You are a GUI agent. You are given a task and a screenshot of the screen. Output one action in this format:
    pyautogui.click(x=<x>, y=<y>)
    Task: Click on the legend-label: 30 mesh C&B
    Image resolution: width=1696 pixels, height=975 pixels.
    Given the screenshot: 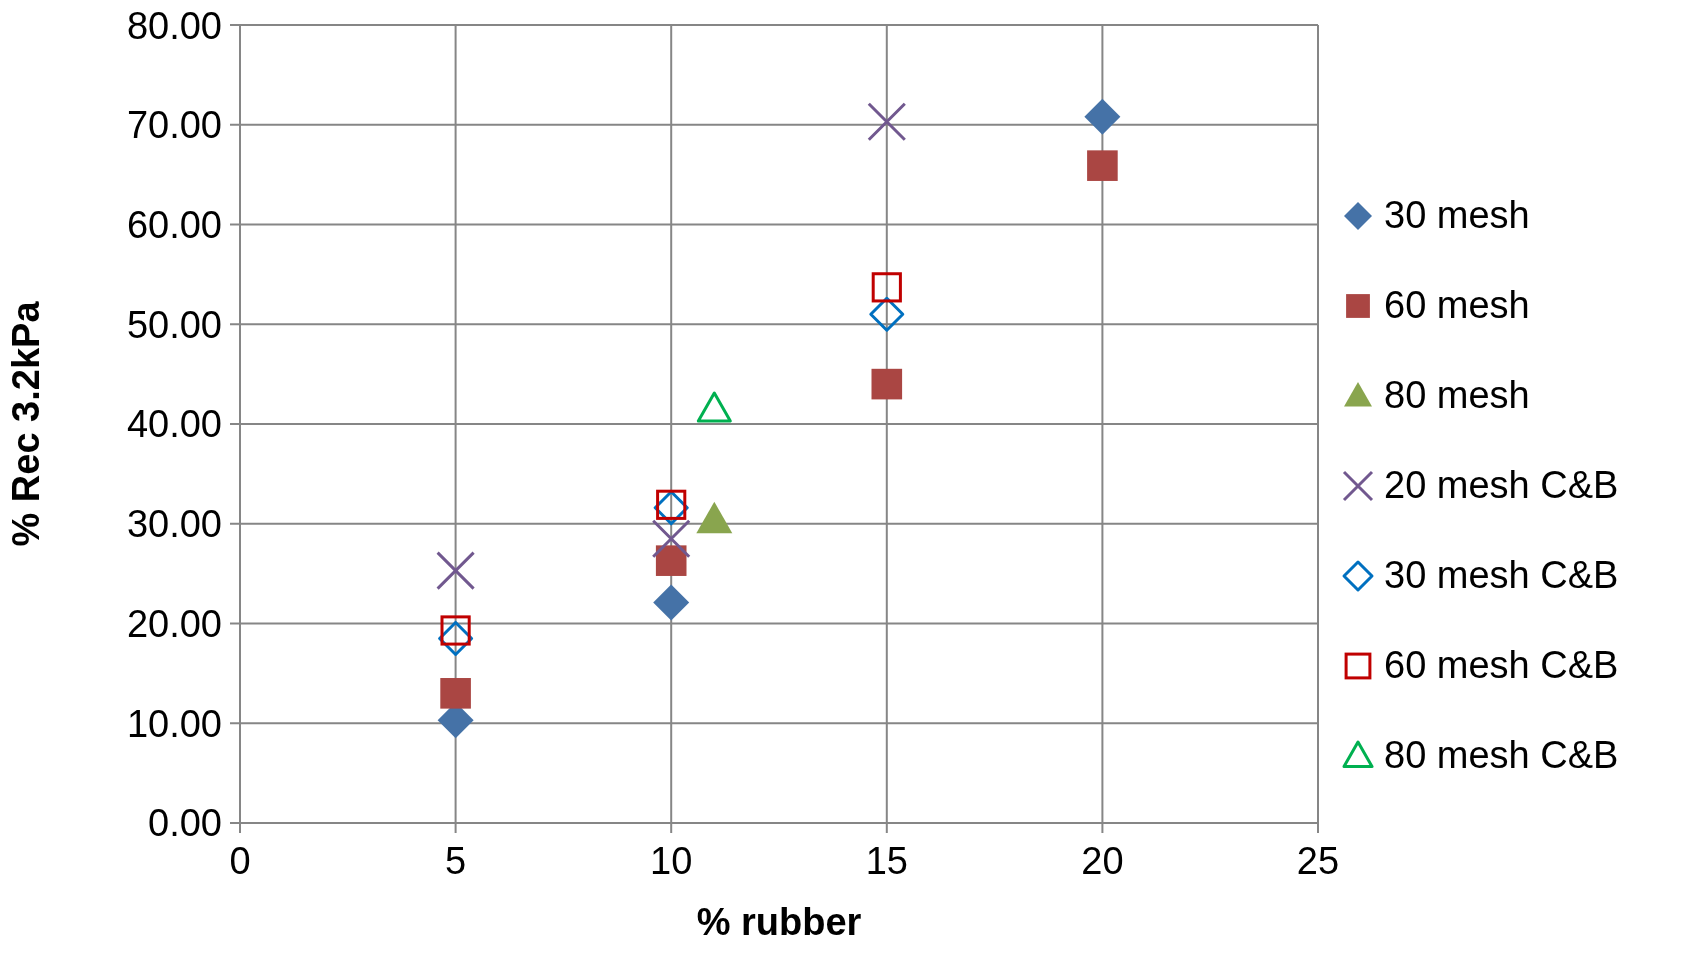 What is the action you would take?
    pyautogui.click(x=1501, y=575)
    